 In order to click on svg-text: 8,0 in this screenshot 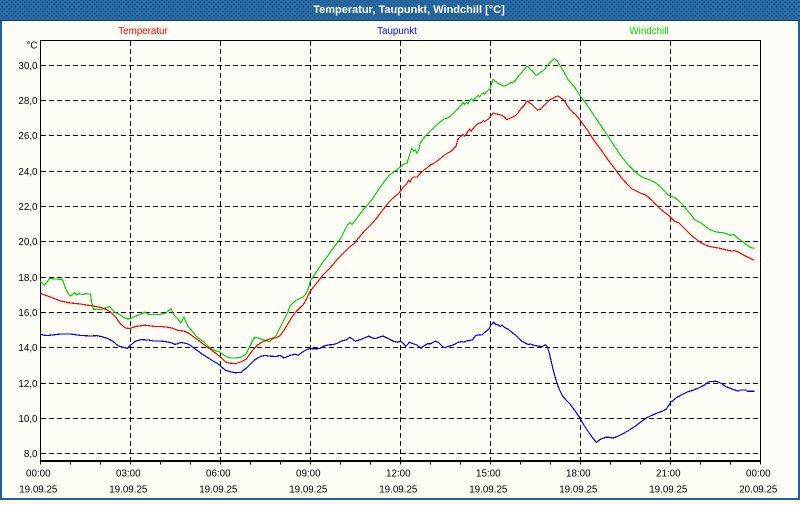, I will do `click(31, 454)`.